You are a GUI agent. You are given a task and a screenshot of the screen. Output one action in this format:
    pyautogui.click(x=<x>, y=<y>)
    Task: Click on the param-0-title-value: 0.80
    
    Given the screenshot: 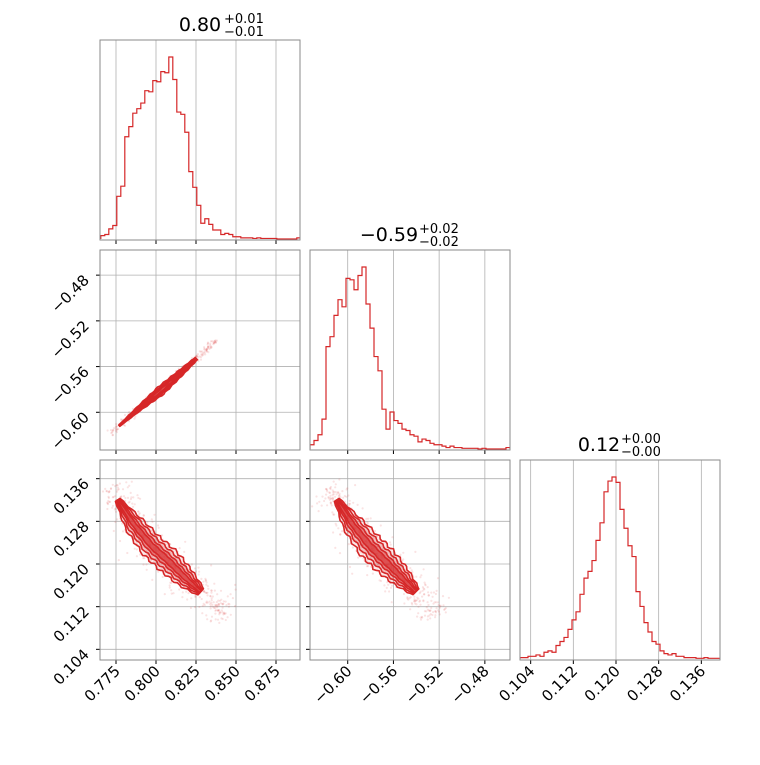 What is the action you would take?
    pyautogui.click(x=200, y=25)
    